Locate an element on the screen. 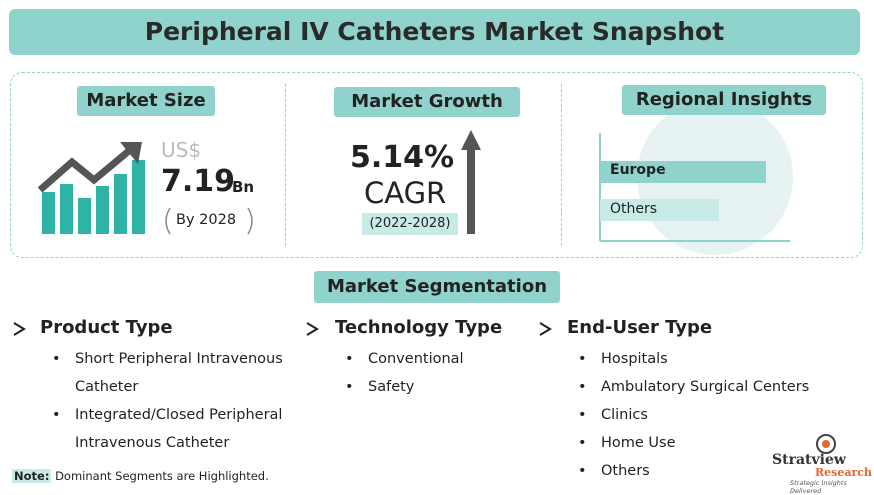 The width and height of the screenshot is (874, 495). growth-unit: % is located at coordinates (439, 157).